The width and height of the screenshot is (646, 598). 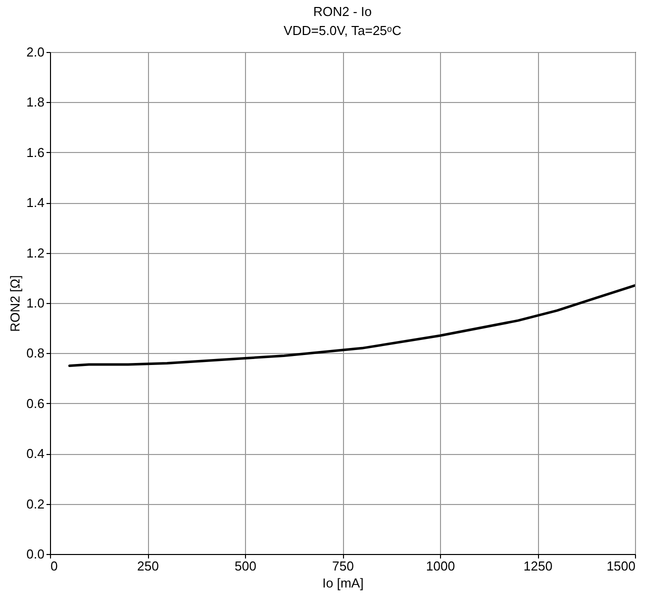 What do you see at coordinates (343, 583) in the screenshot?
I see `x-axis-title: Io [mA]` at bounding box center [343, 583].